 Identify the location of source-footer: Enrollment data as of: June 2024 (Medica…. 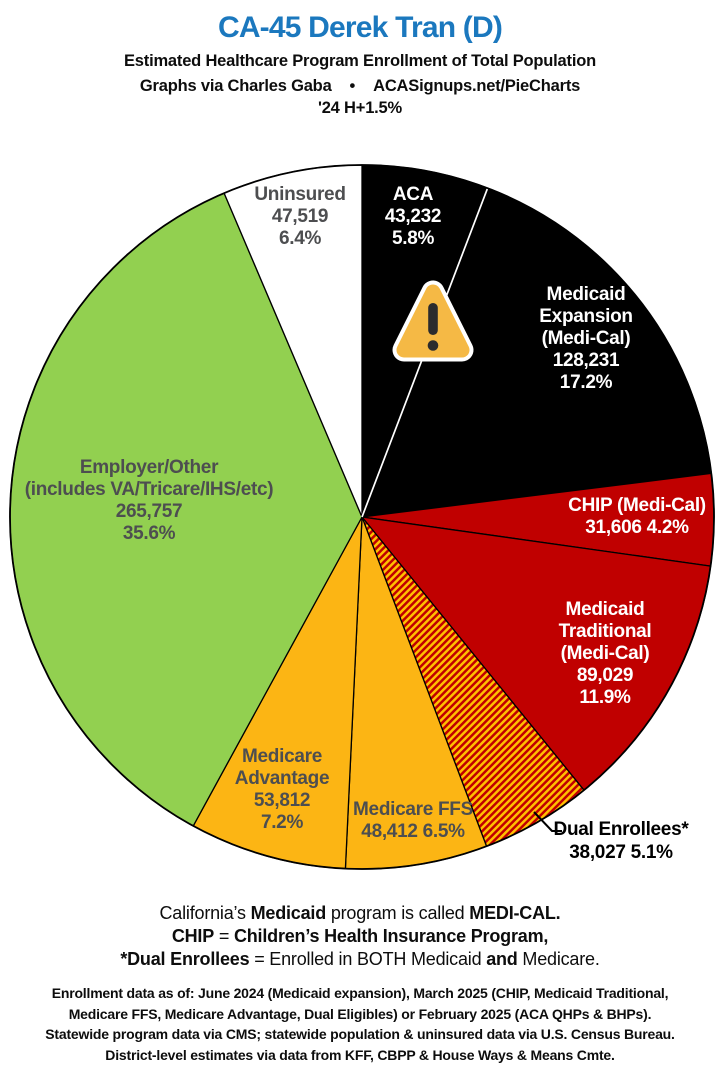
(360, 1024).